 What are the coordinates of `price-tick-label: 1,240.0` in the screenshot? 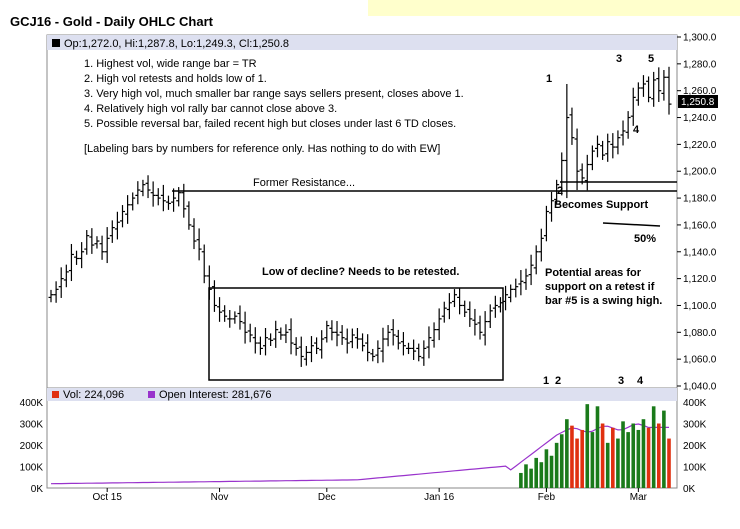 It's located at (700, 118).